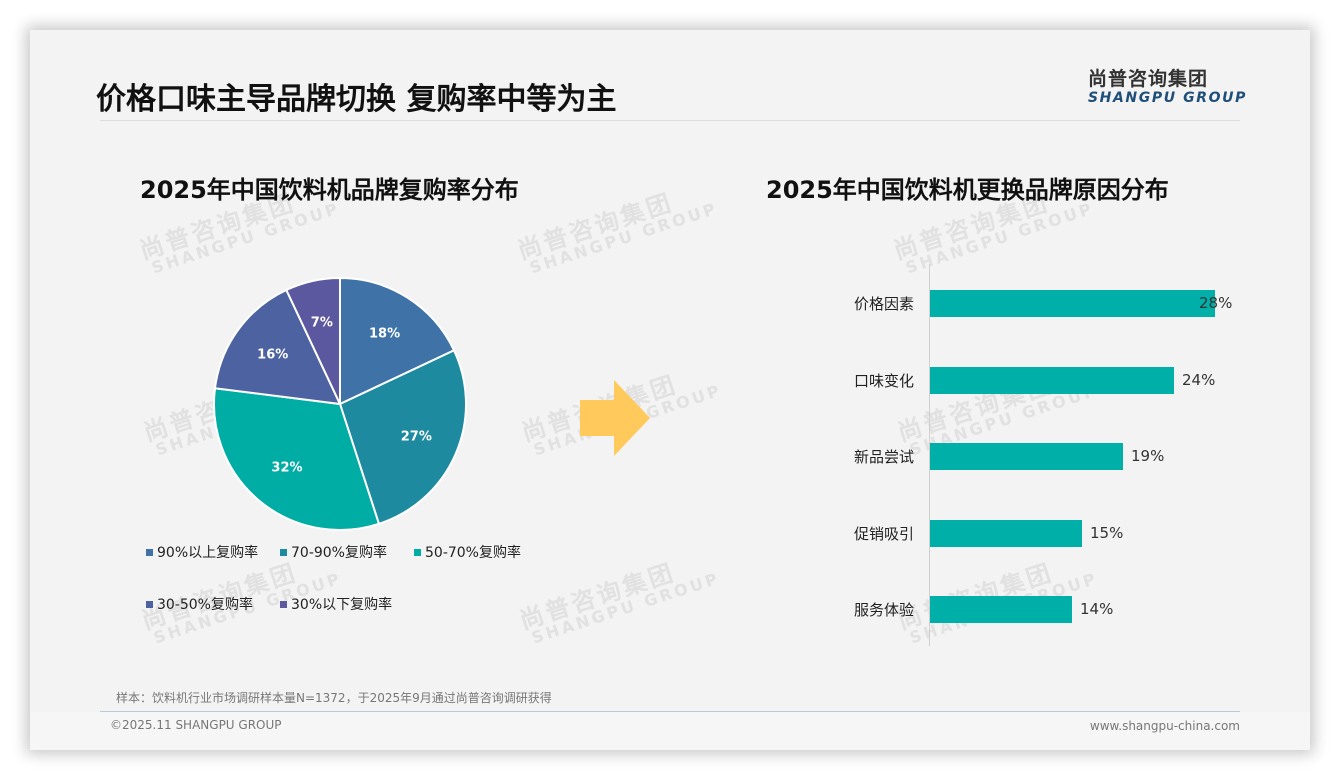 This screenshot has height=780, width=1340. What do you see at coordinates (1148, 79) in the screenshot?
I see `logo-chinese-text: 尚普咨询集团` at bounding box center [1148, 79].